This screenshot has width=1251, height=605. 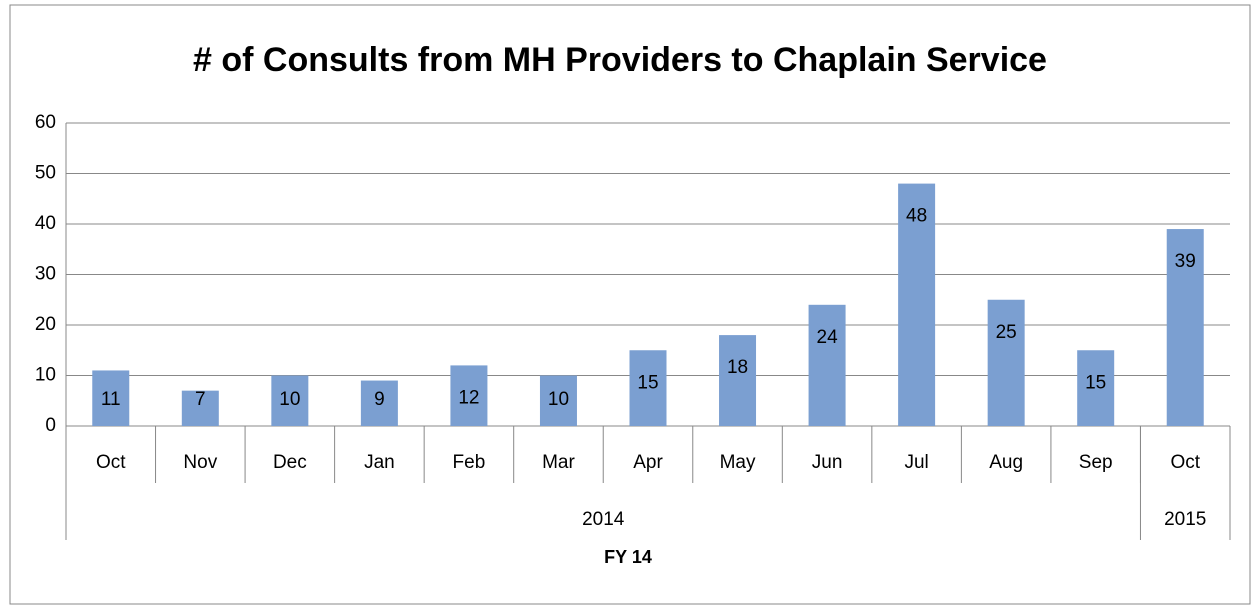 What do you see at coordinates (828, 337) in the screenshot?
I see `data-label: 24` at bounding box center [828, 337].